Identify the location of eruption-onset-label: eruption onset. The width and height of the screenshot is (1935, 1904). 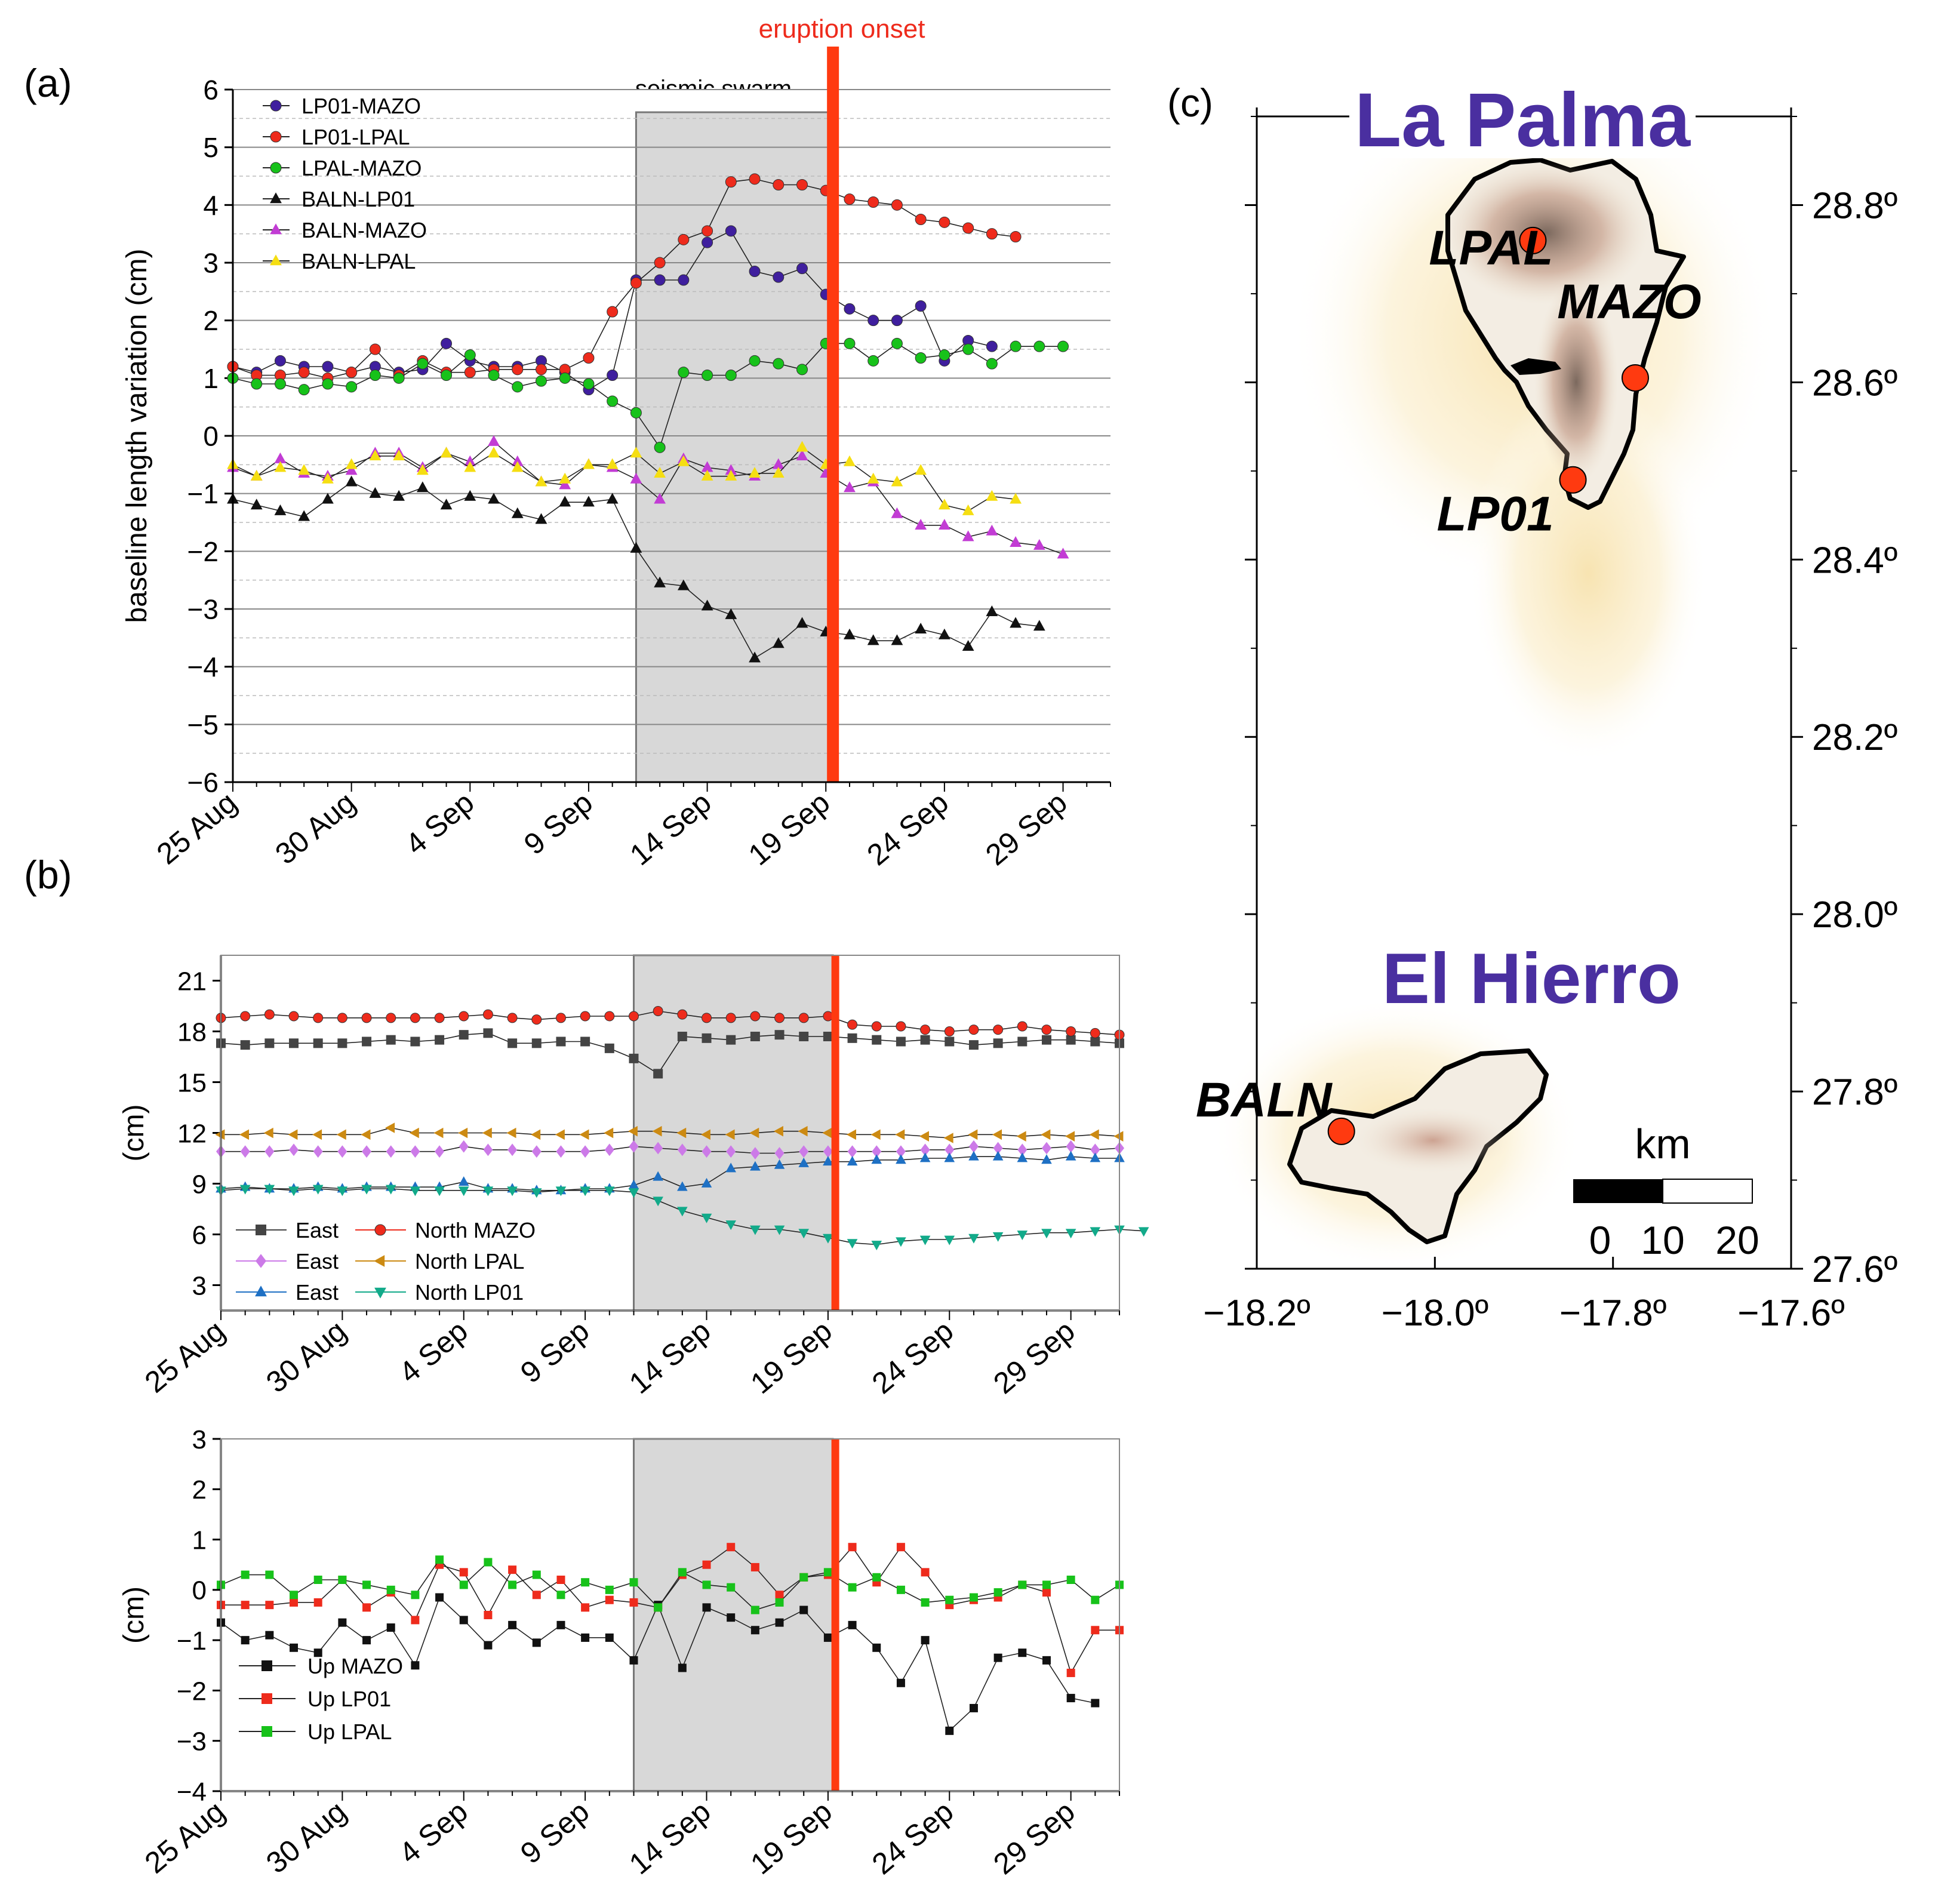
(842, 29).